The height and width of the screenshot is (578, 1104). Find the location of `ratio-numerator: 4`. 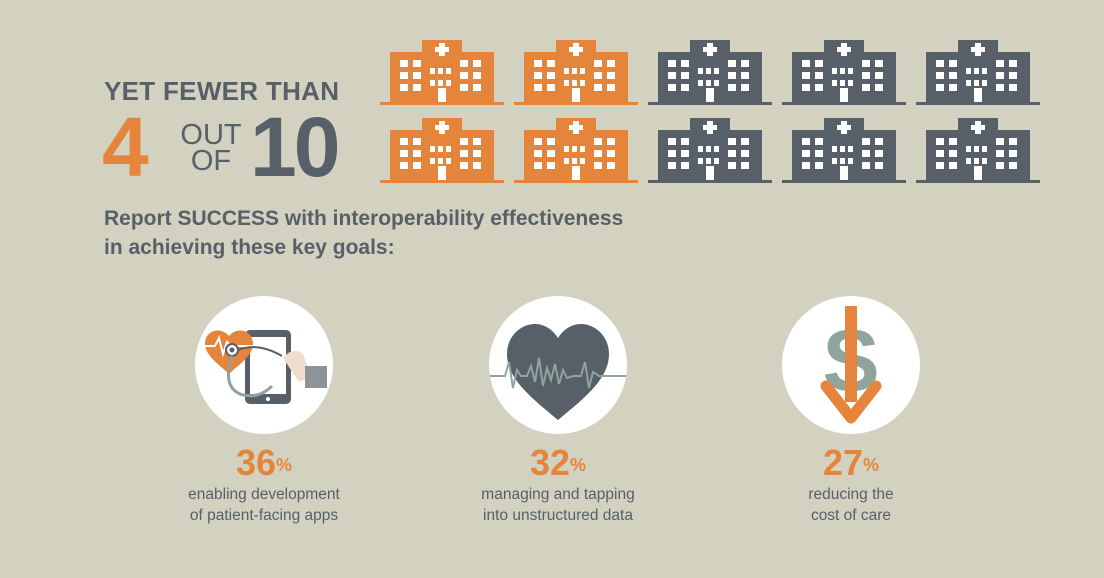

ratio-numerator: 4 is located at coordinates (125, 147).